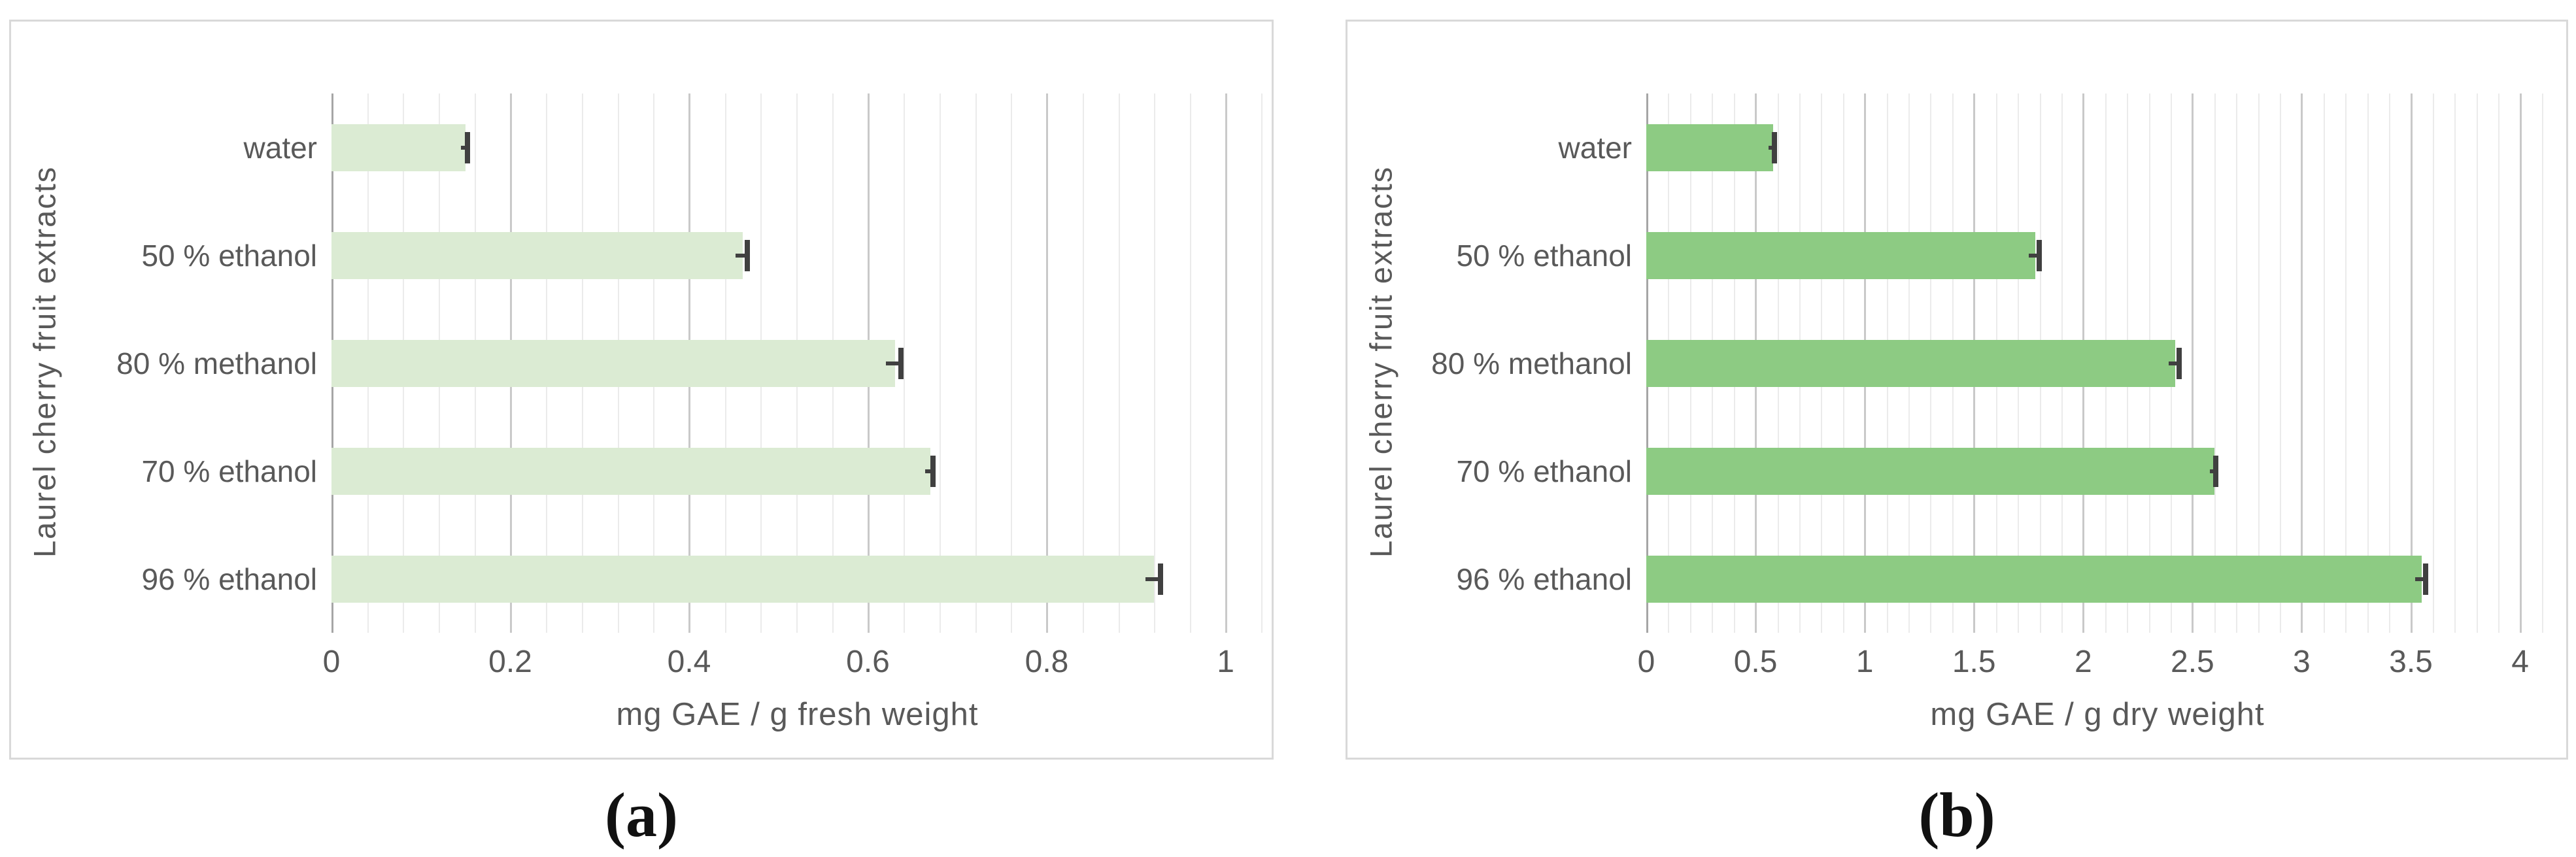  What do you see at coordinates (510, 662) in the screenshot?
I see `x-tick-label: 0.2` at bounding box center [510, 662].